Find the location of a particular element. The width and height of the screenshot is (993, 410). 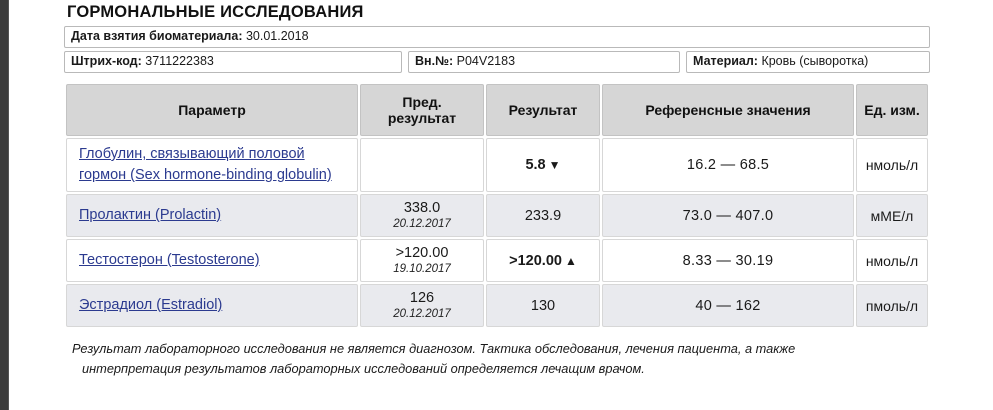

cell-reference-range: 73.0 — 407.0 is located at coordinates (728, 215).